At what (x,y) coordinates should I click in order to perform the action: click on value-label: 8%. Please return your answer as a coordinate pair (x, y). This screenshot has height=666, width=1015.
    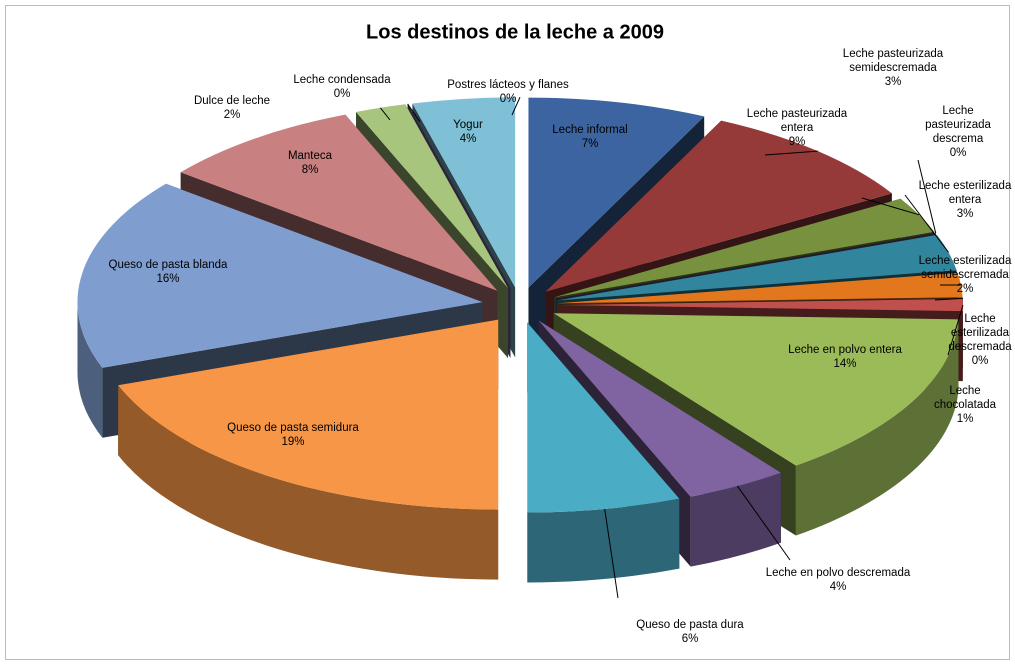
    Looking at the image, I should click on (310, 170).